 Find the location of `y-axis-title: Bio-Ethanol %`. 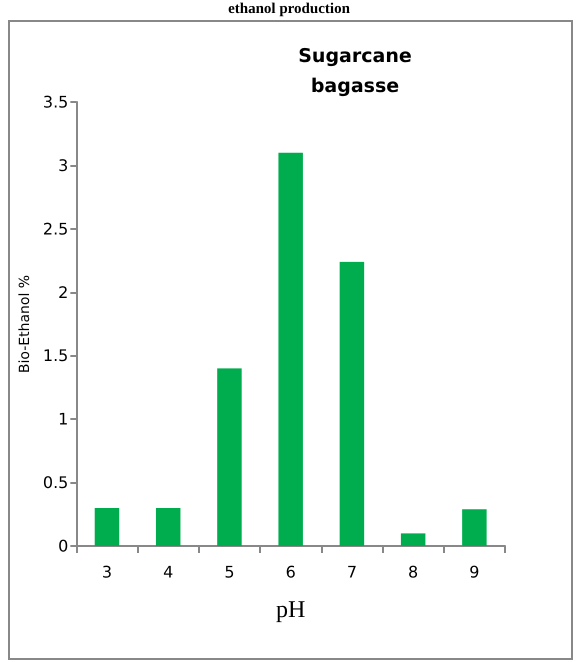

y-axis-title: Bio-Ethanol % is located at coordinates (25, 324).